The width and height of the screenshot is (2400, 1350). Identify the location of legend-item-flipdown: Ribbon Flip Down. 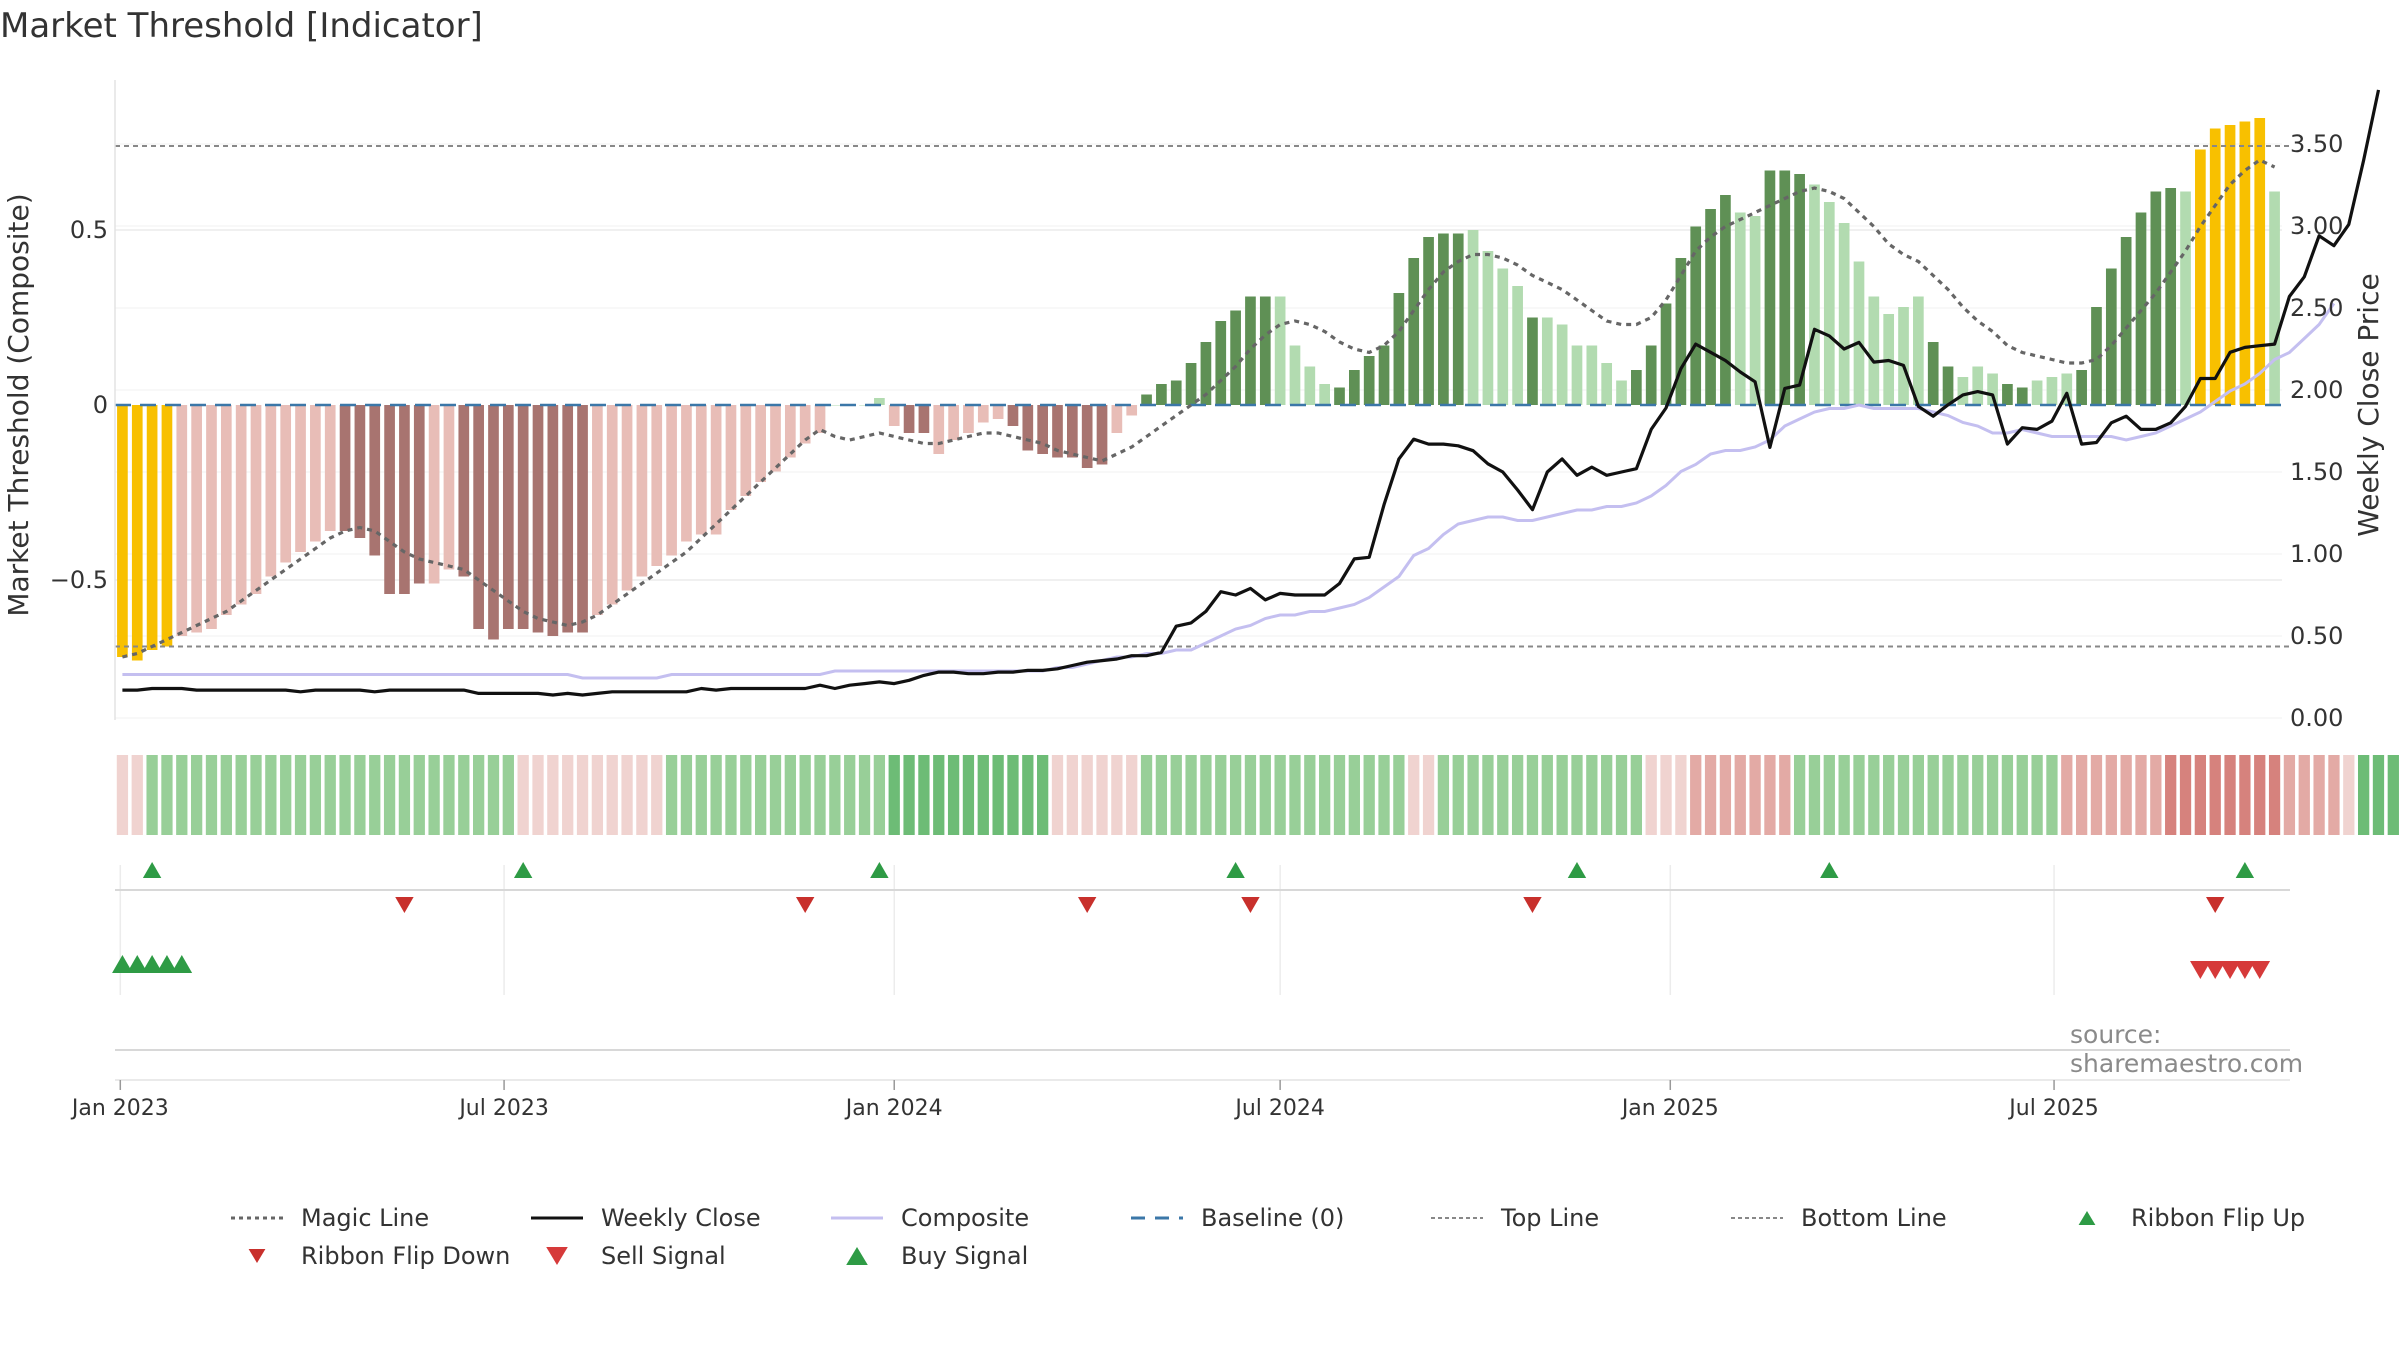
(367, 1256).